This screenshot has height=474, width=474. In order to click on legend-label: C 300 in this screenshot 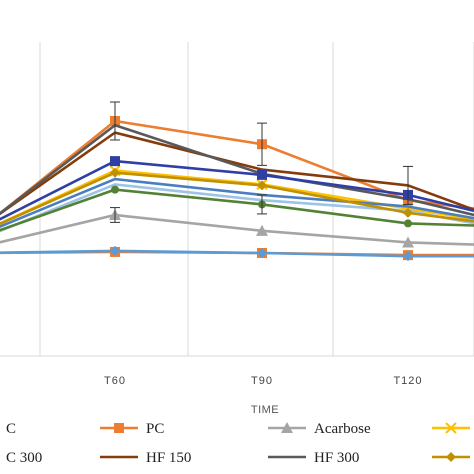, I will do `click(24, 458)`.